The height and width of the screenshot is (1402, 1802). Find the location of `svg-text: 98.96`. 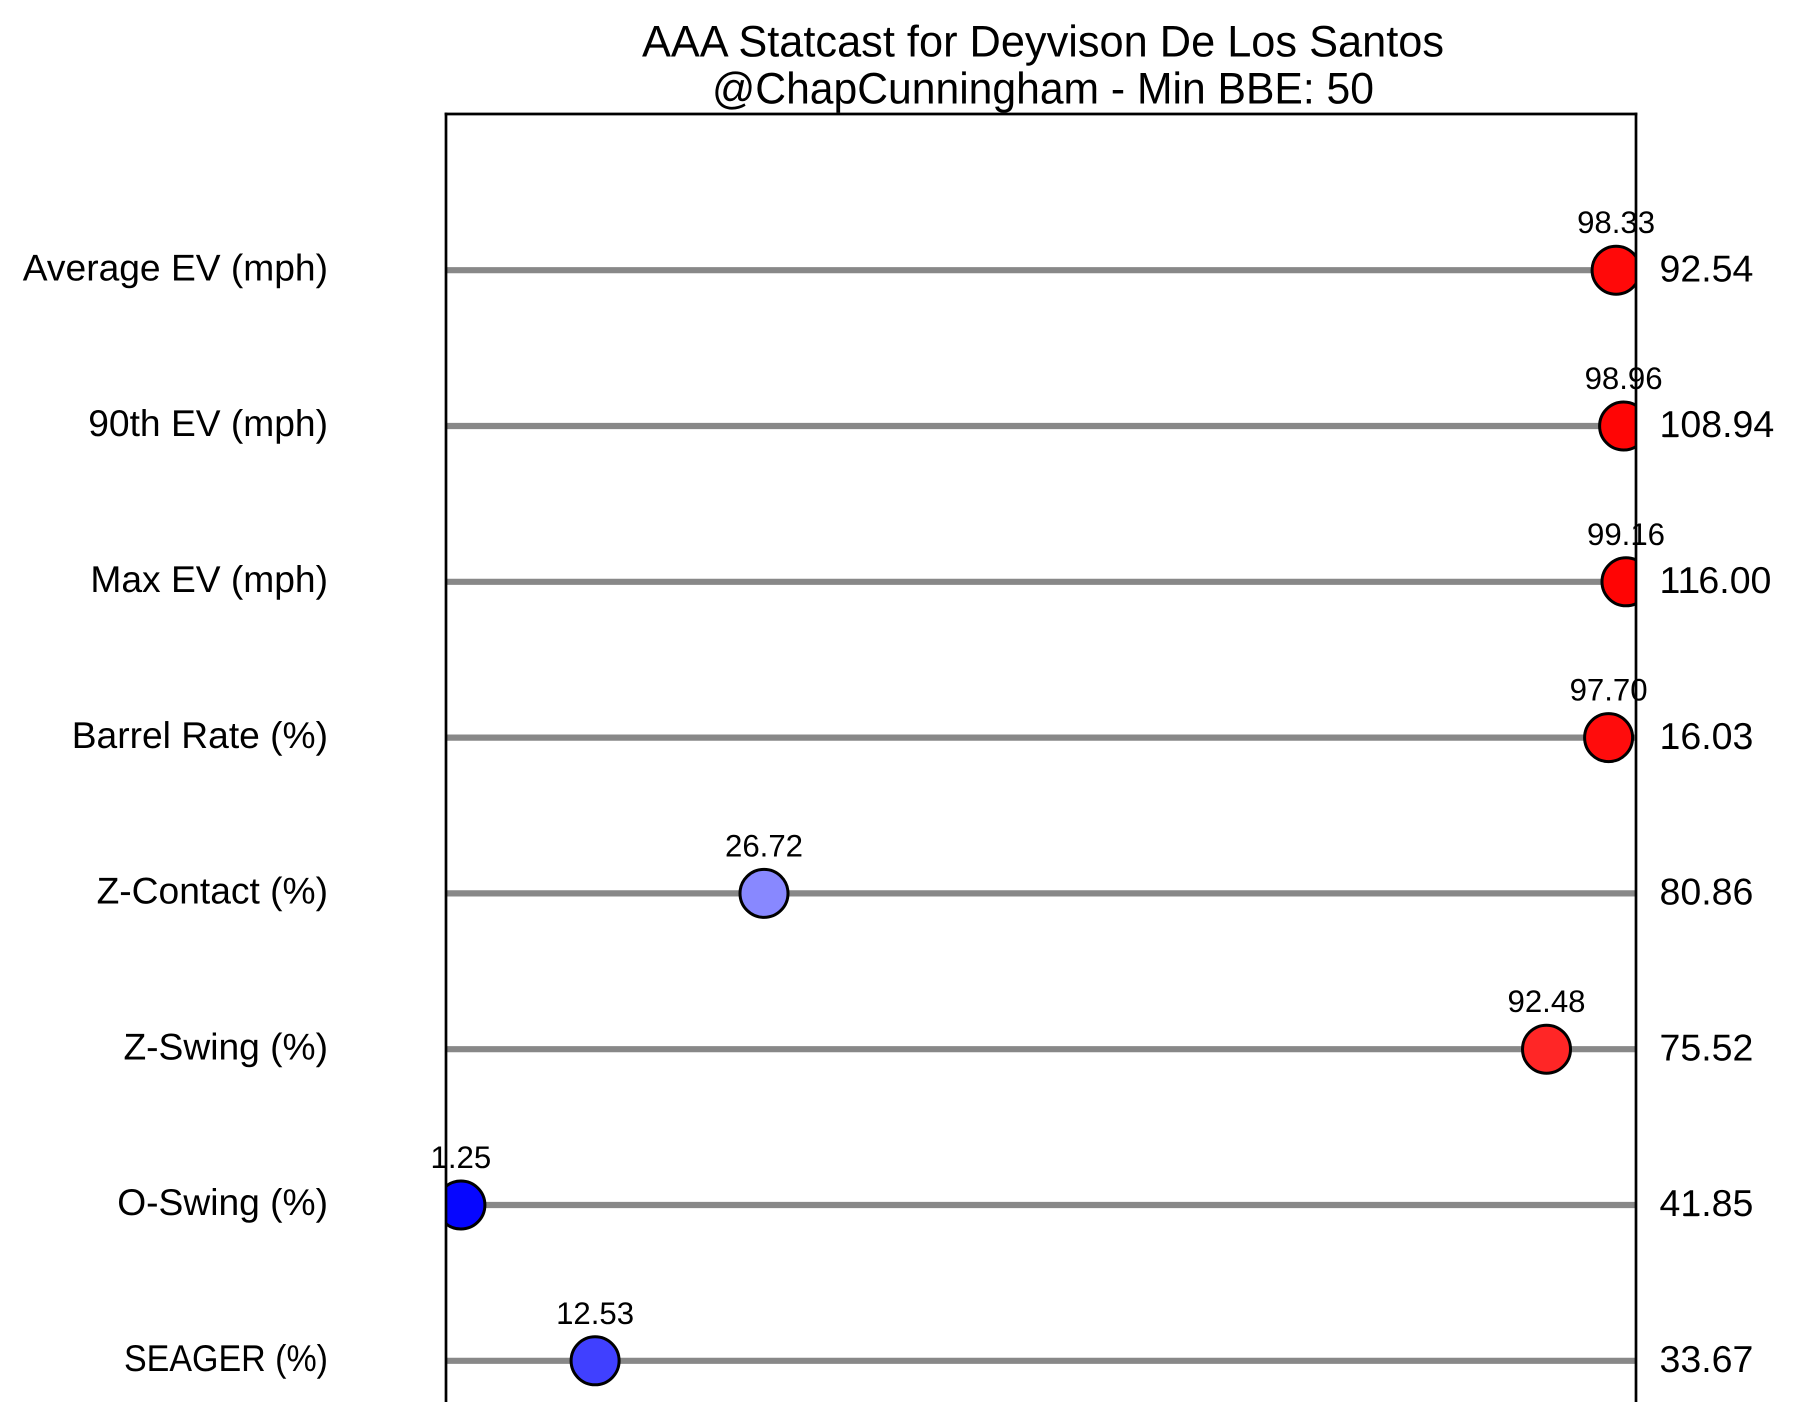

svg-text: 98.96 is located at coordinates (1624, 378).